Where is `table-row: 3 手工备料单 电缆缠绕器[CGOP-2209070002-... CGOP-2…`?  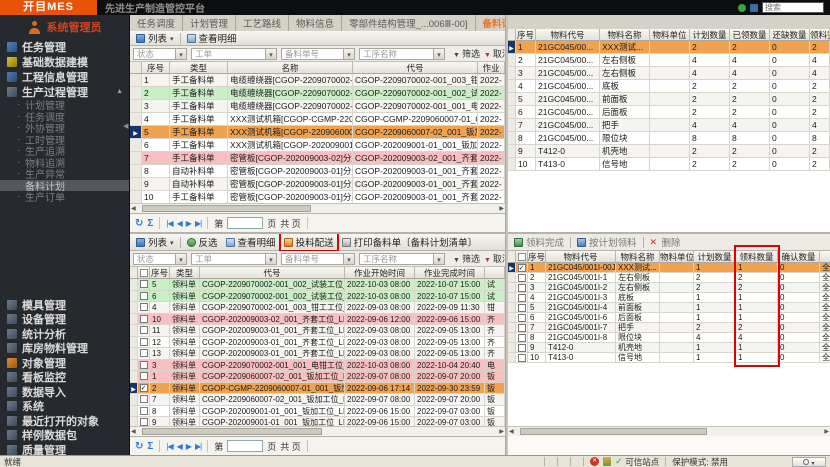 table-row: 3 手工备料单 电缆缠绕器[CGOP-2209070002-... CGOP-2… is located at coordinates (317, 106).